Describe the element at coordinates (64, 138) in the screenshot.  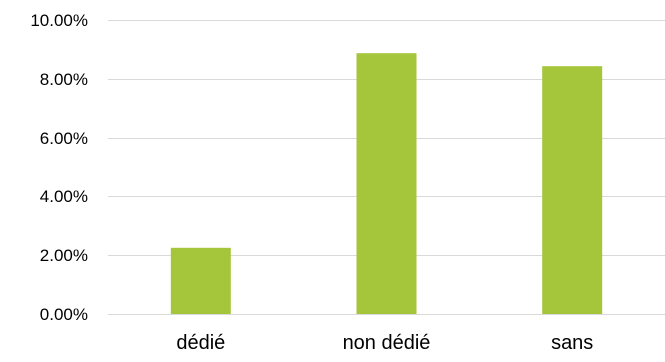
I see `y-tick-label: 6.00%` at that location.